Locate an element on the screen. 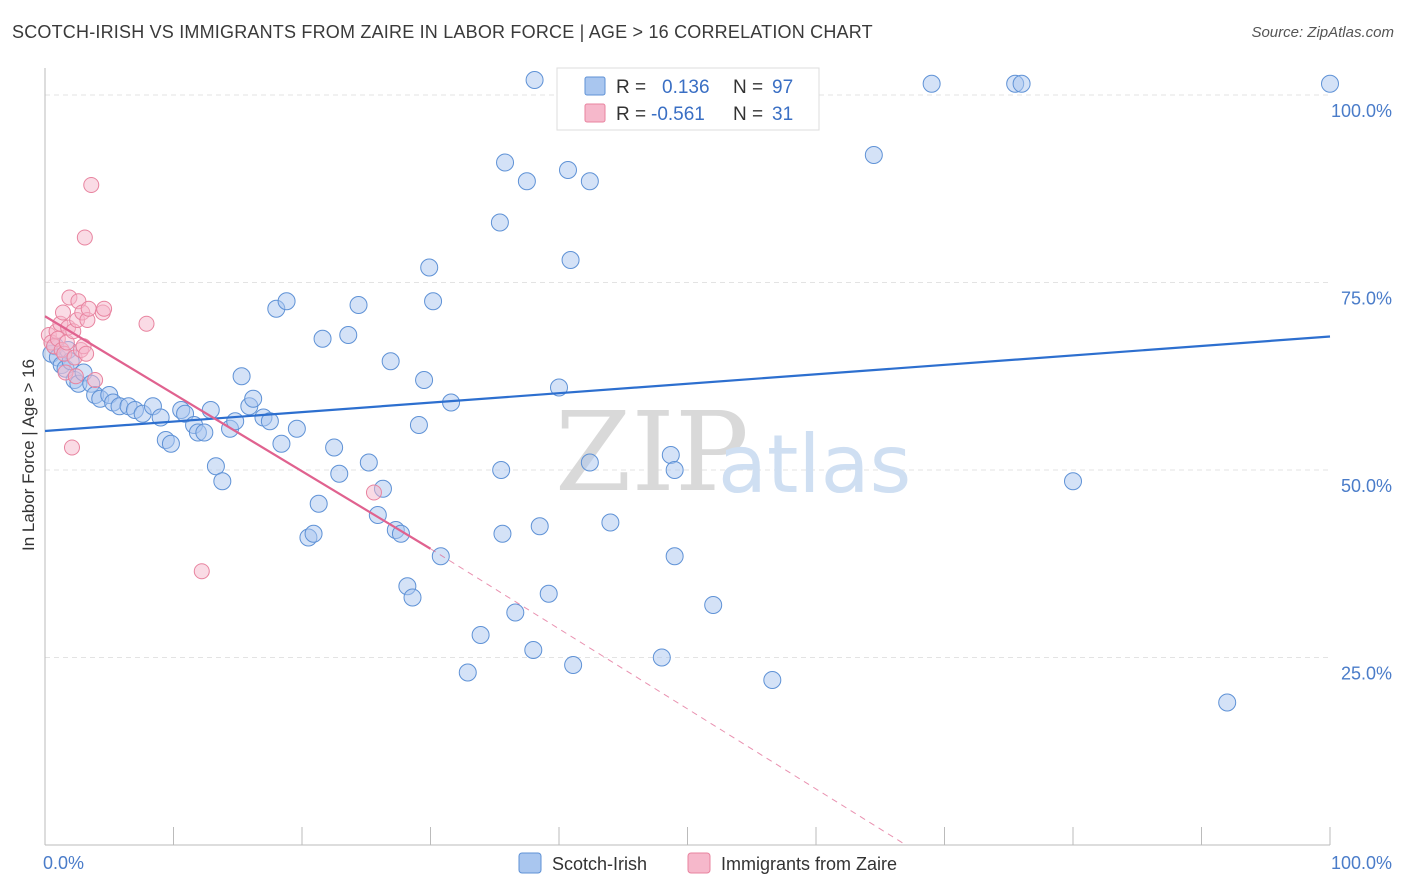 Image resolution: width=1406 pixels, height=892 pixels. stat-r-label-blue: R = is located at coordinates (631, 87).